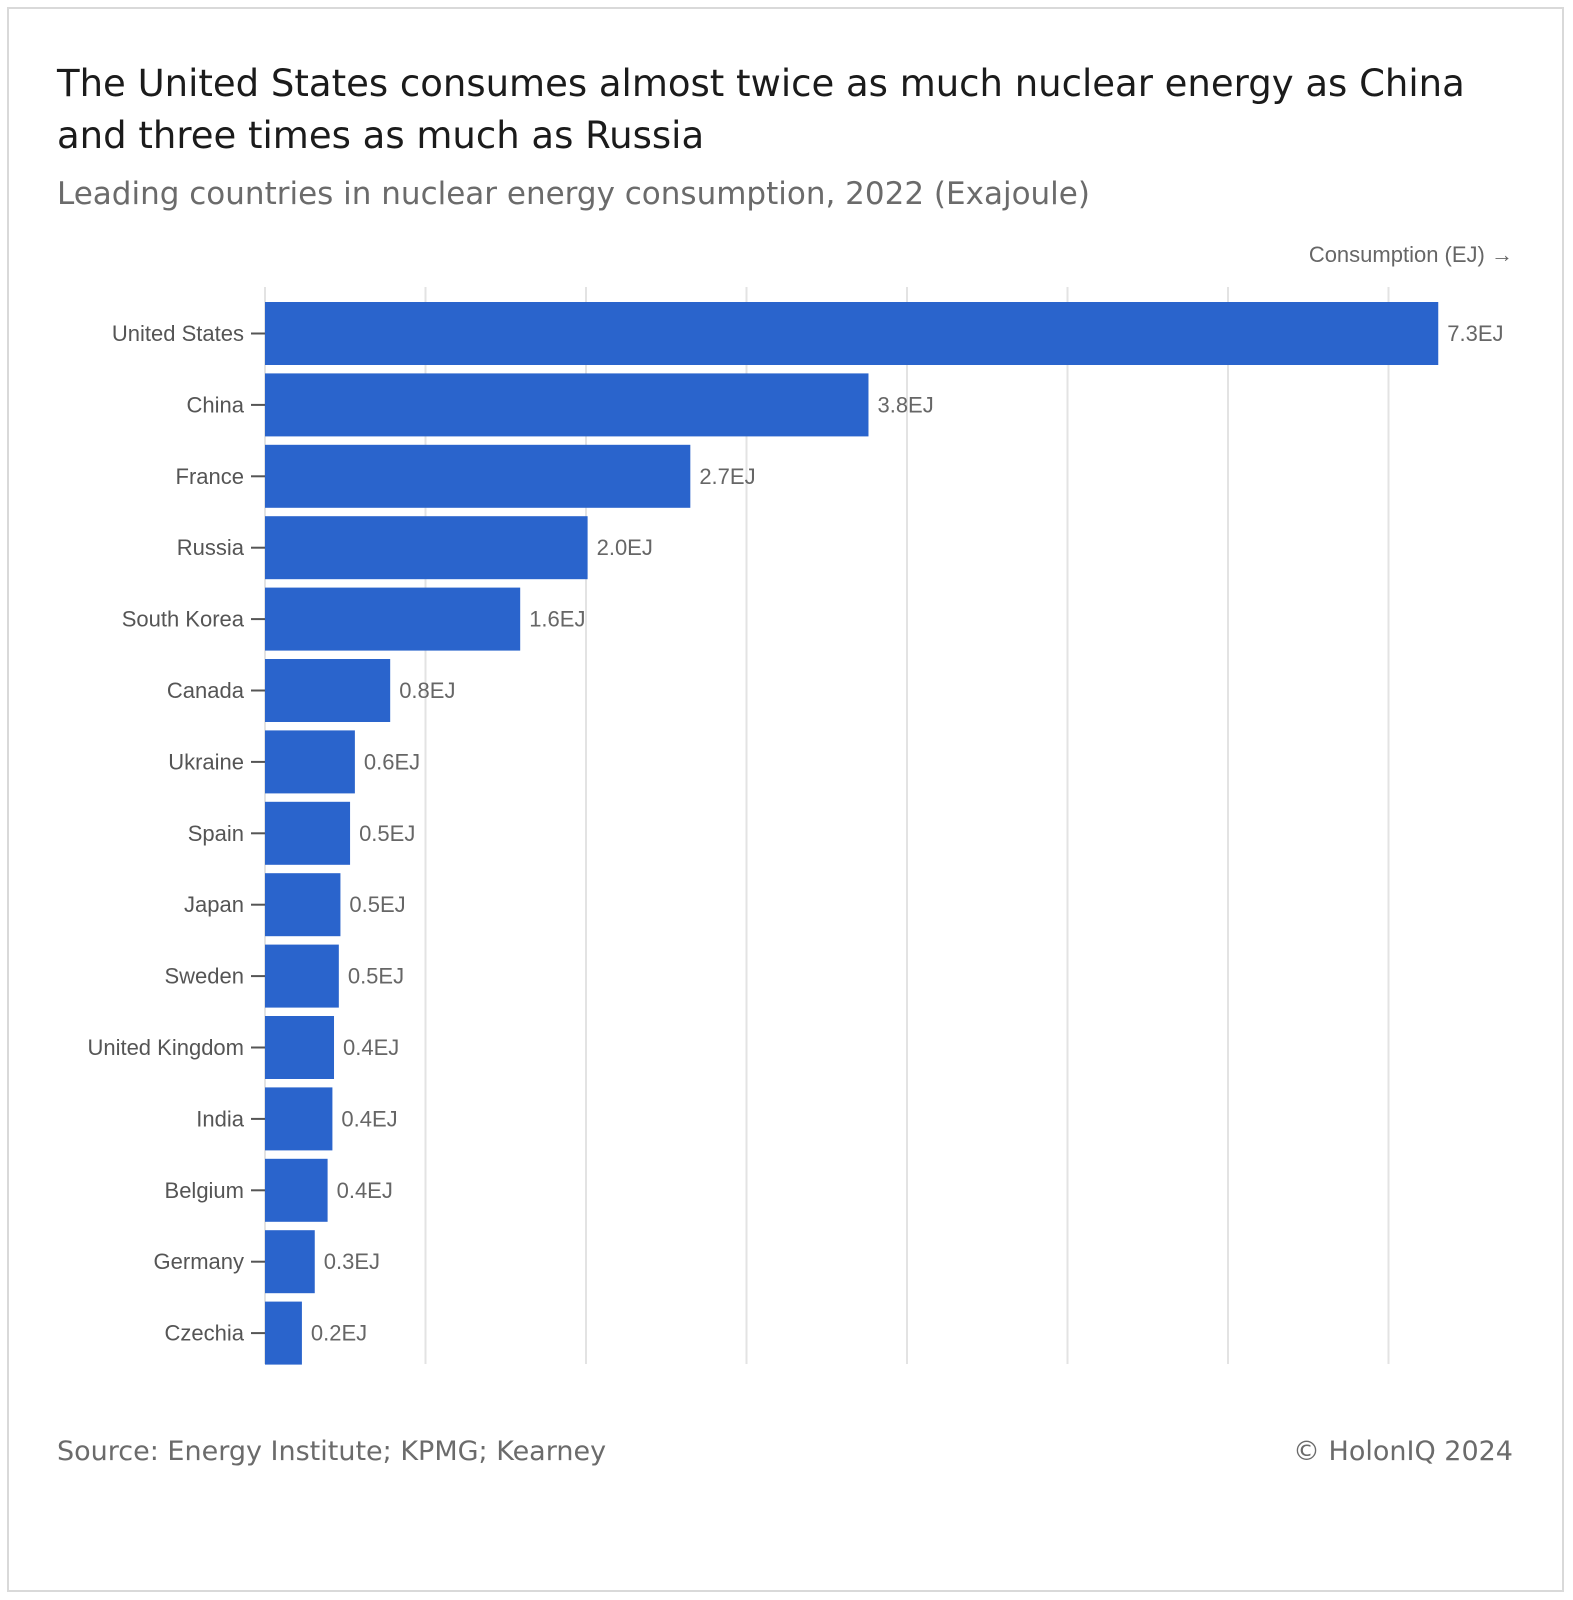  Describe the element at coordinates (216, 833) in the screenshot. I see `category-label: Spain` at that location.